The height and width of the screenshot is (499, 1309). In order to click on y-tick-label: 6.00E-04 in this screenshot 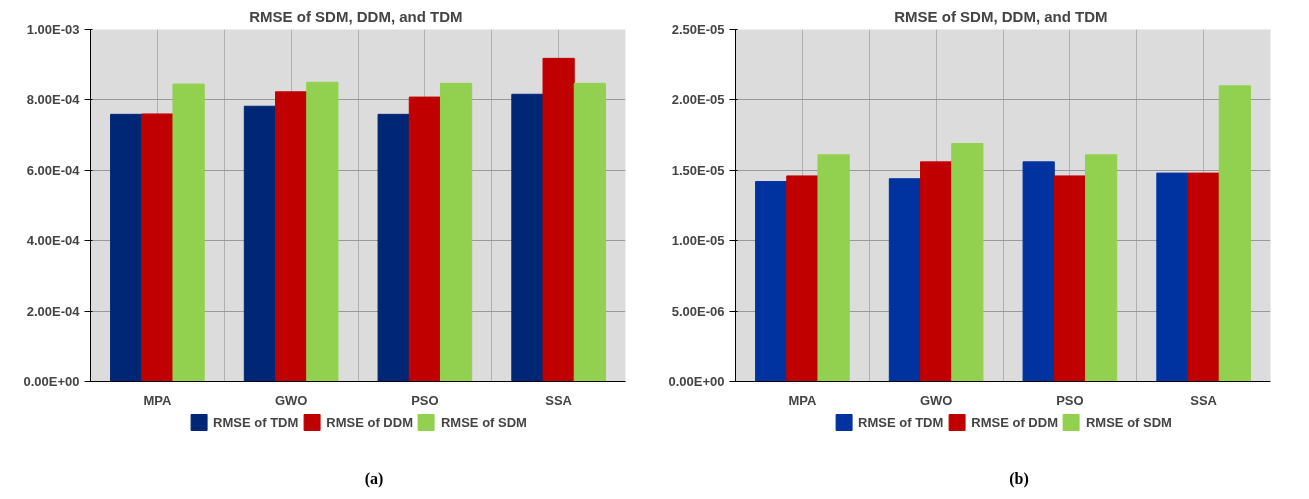, I will do `click(53, 170)`.